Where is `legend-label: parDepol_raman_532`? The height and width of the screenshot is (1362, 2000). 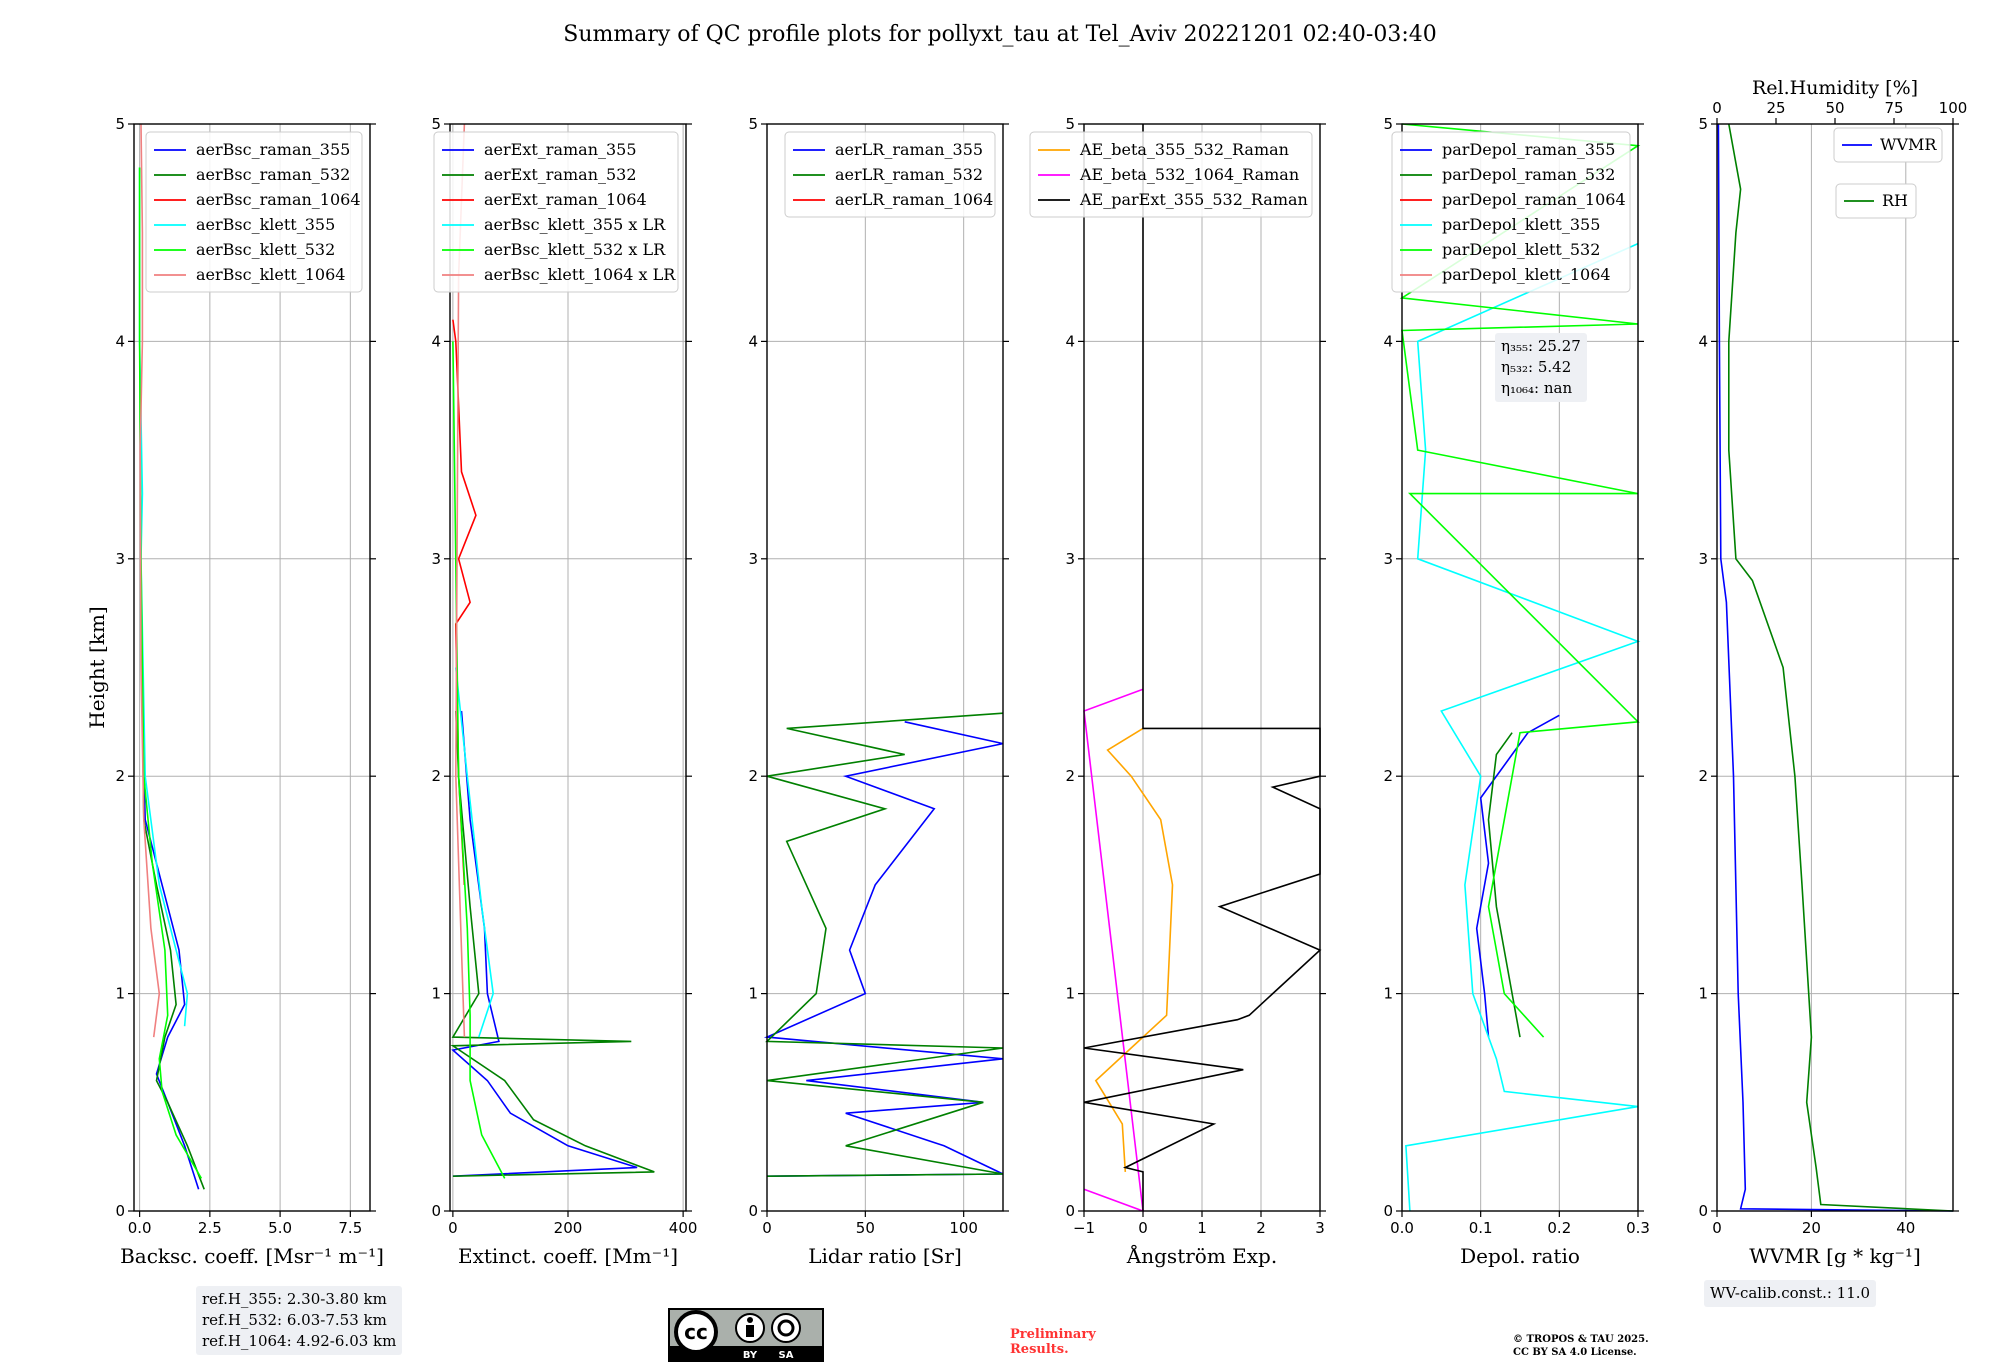 legend-label: parDepol_raman_532 is located at coordinates (1528, 174).